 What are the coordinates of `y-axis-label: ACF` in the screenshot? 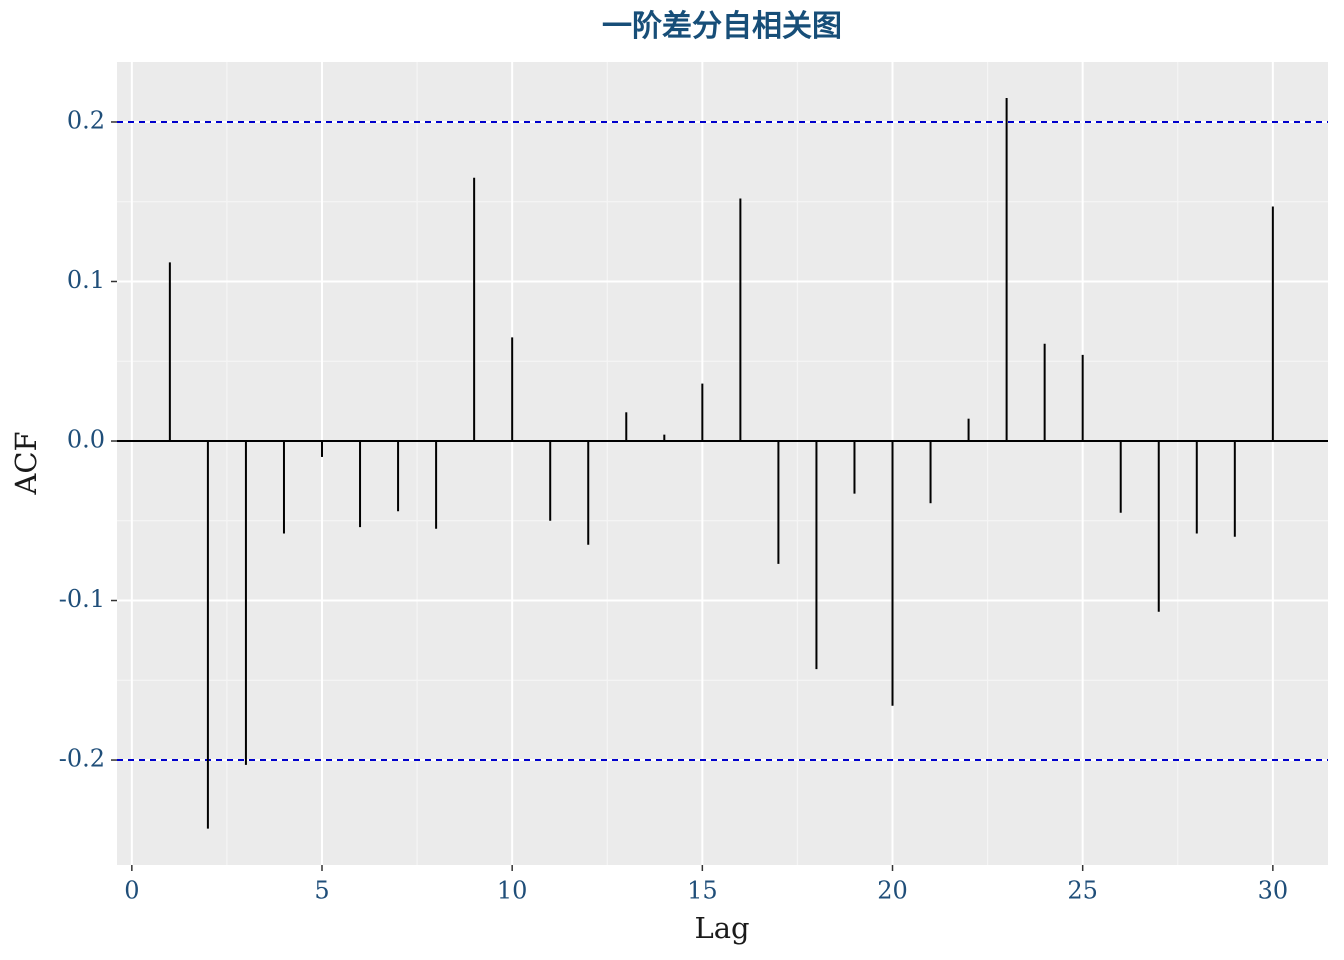 It's located at (26, 463).